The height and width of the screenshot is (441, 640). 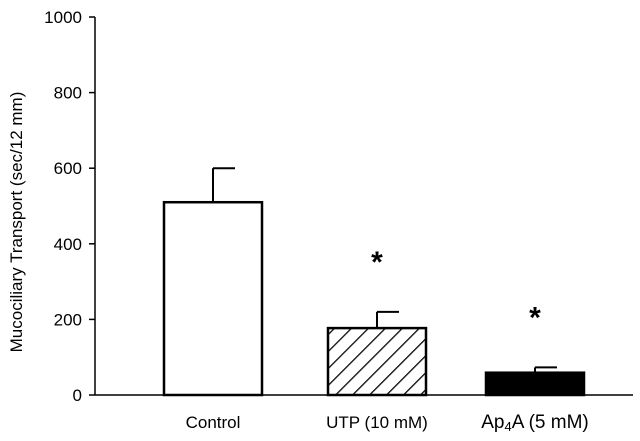 I want to click on y-tick-label: 0, so click(x=77, y=395).